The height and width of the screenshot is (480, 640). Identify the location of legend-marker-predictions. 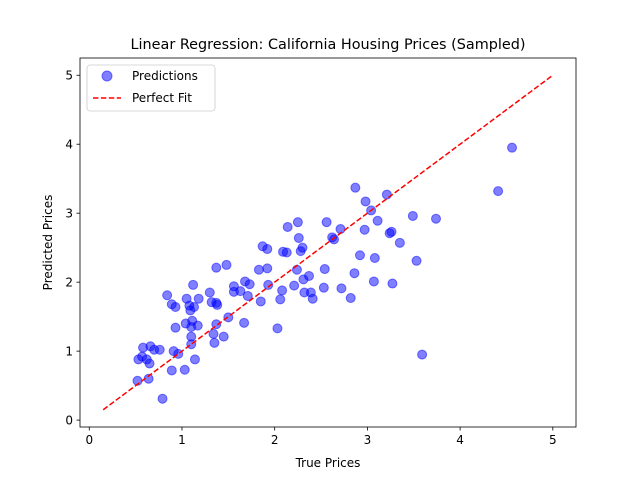
(107, 76).